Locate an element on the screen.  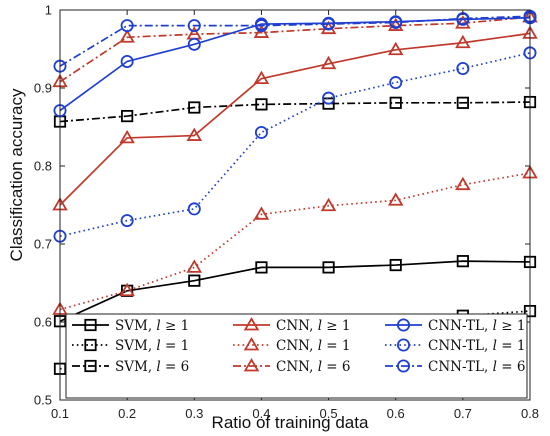
x-tick-label: 0.1 is located at coordinates (60, 413).